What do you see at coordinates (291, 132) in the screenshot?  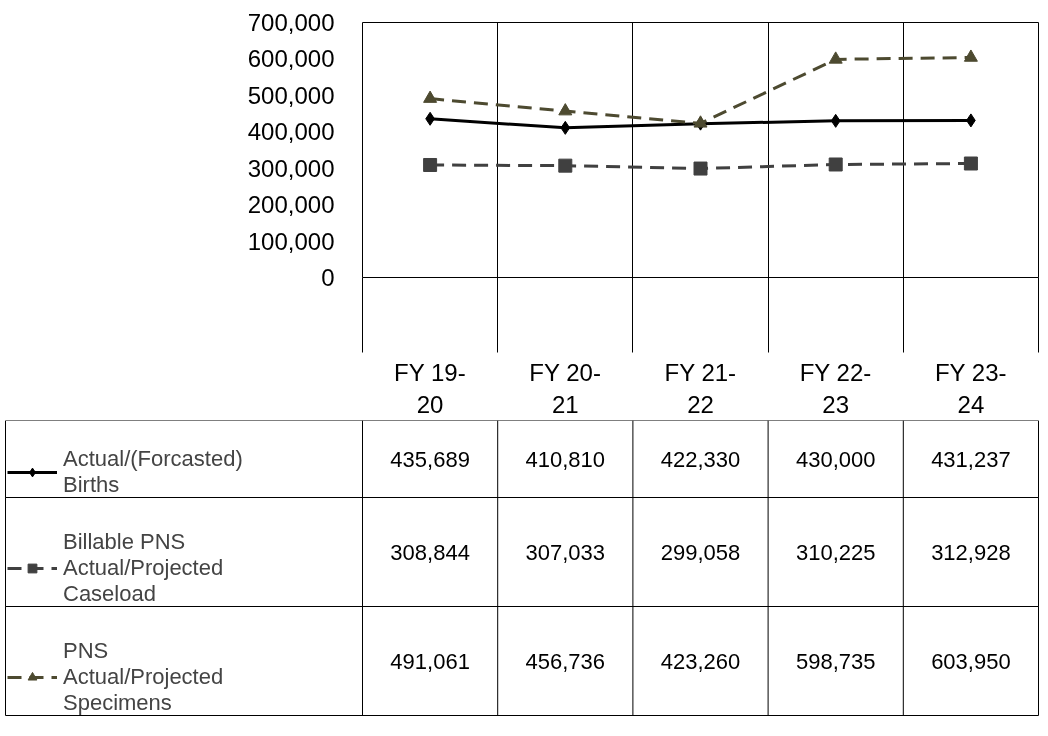 I see `y-tick-label: 400,000` at bounding box center [291, 132].